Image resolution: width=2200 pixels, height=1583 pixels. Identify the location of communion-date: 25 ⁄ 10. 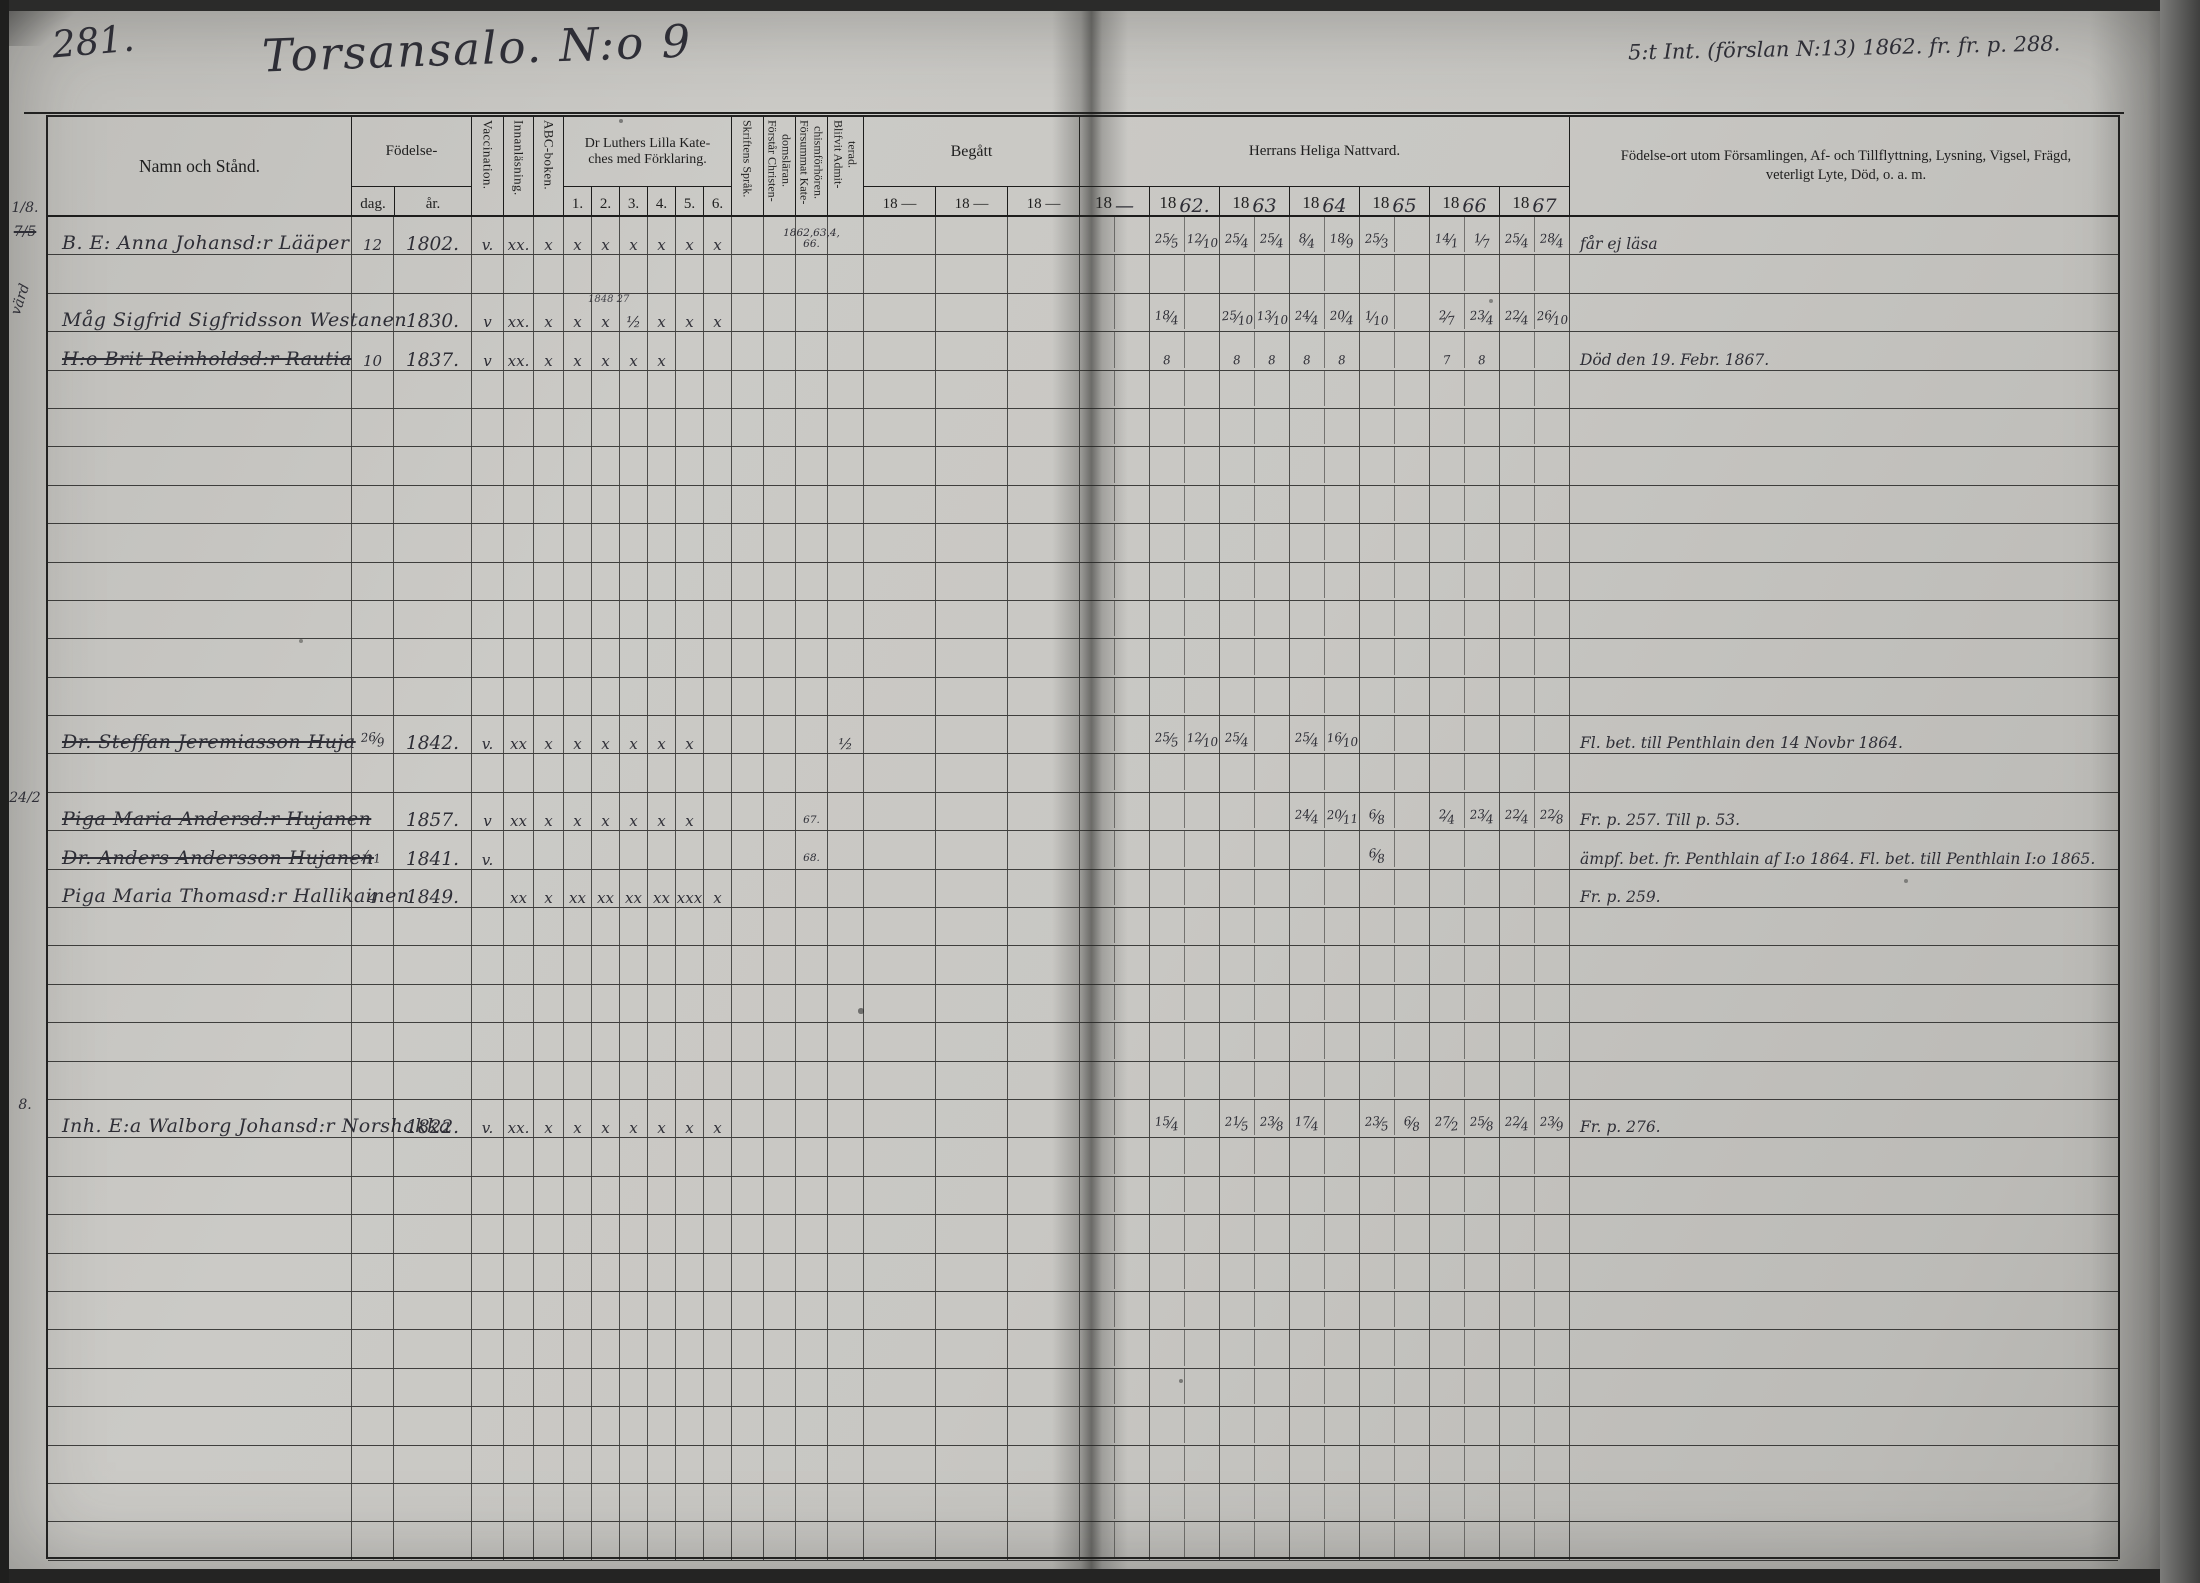
(1237, 318).